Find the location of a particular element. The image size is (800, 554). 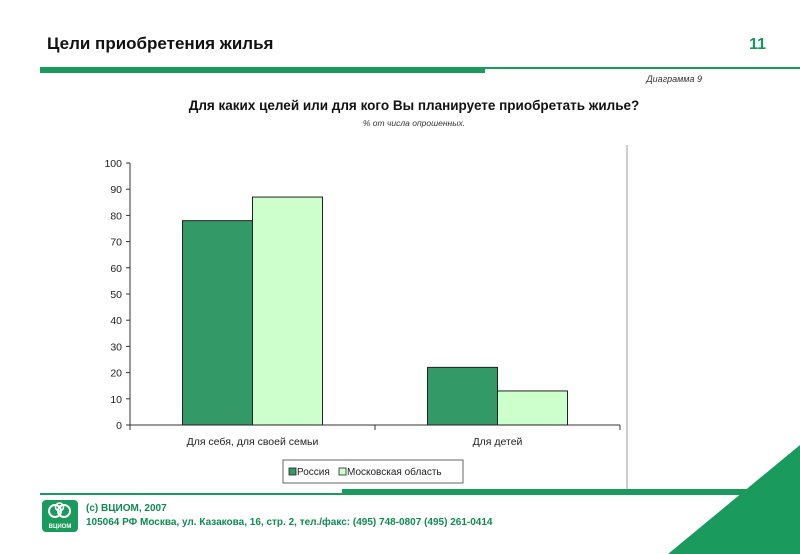

chart-subtitle: % от числа опрошенных. is located at coordinates (414, 123).